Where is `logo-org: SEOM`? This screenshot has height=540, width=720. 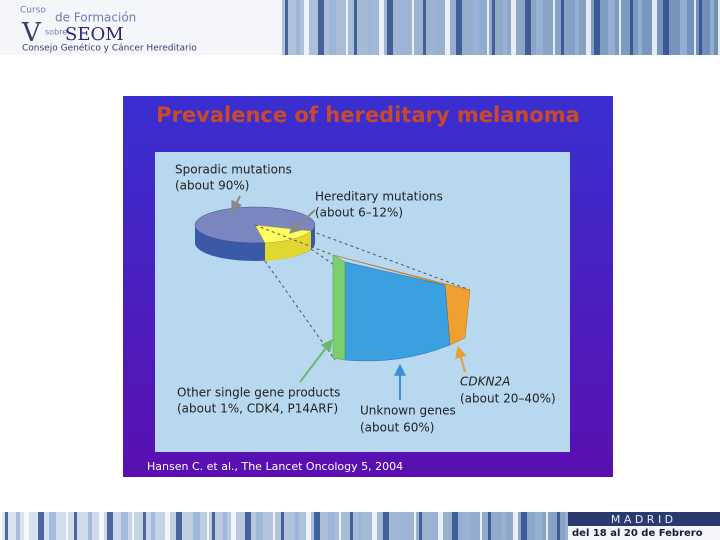 logo-org: SEOM is located at coordinates (94, 34).